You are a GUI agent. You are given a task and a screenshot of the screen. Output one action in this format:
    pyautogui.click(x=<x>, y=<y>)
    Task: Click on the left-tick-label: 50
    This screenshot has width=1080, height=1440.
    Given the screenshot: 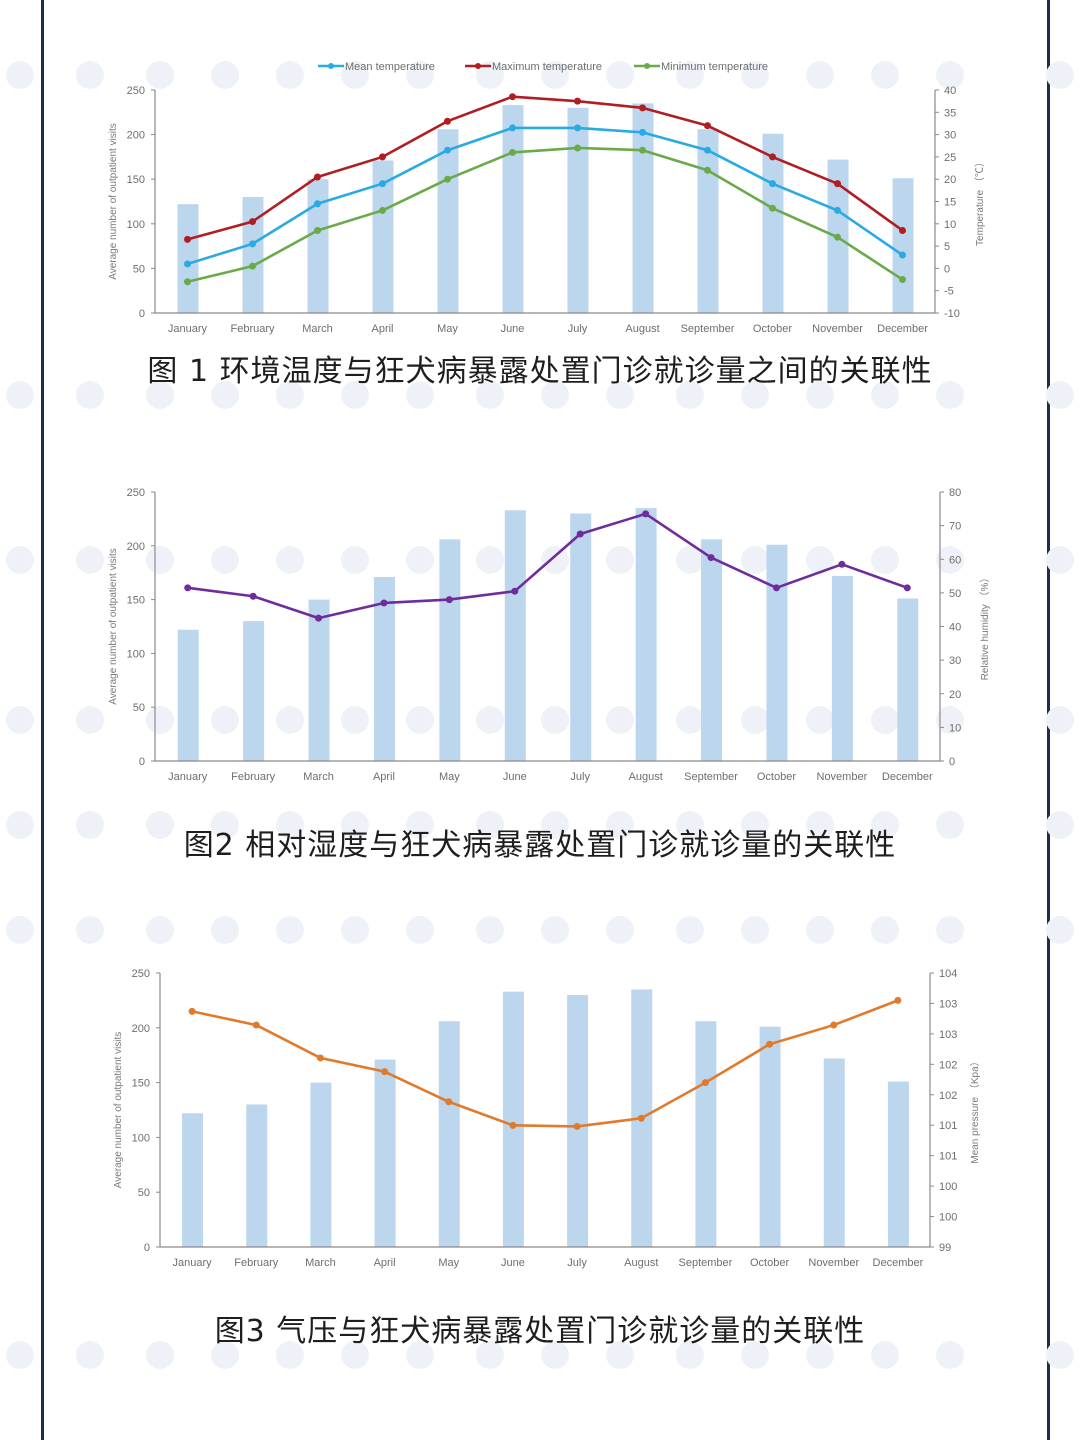 What is the action you would take?
    pyautogui.click(x=139, y=708)
    